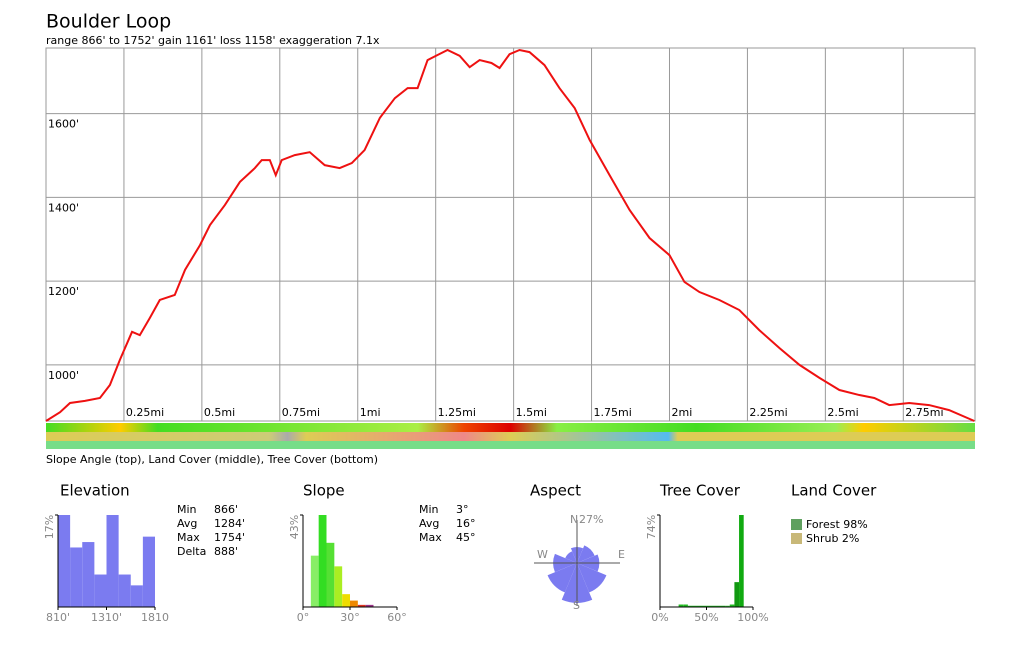  Describe the element at coordinates (457, 412) in the screenshot. I see `x-tick-label: 1.25mi` at that location.